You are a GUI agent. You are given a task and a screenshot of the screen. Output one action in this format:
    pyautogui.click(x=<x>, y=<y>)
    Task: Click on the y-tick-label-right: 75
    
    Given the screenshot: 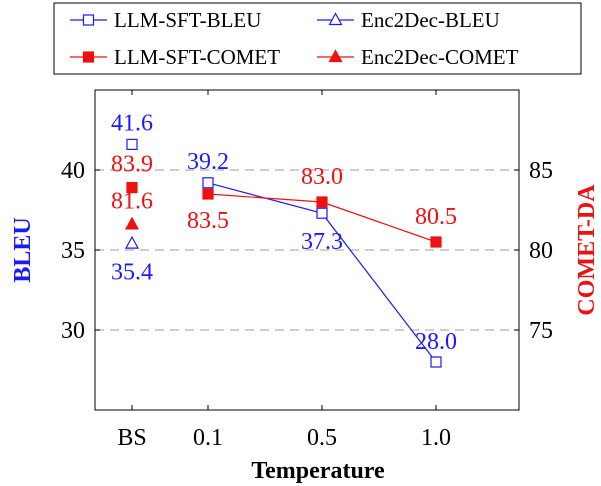 What is the action you would take?
    pyautogui.click(x=541, y=331)
    